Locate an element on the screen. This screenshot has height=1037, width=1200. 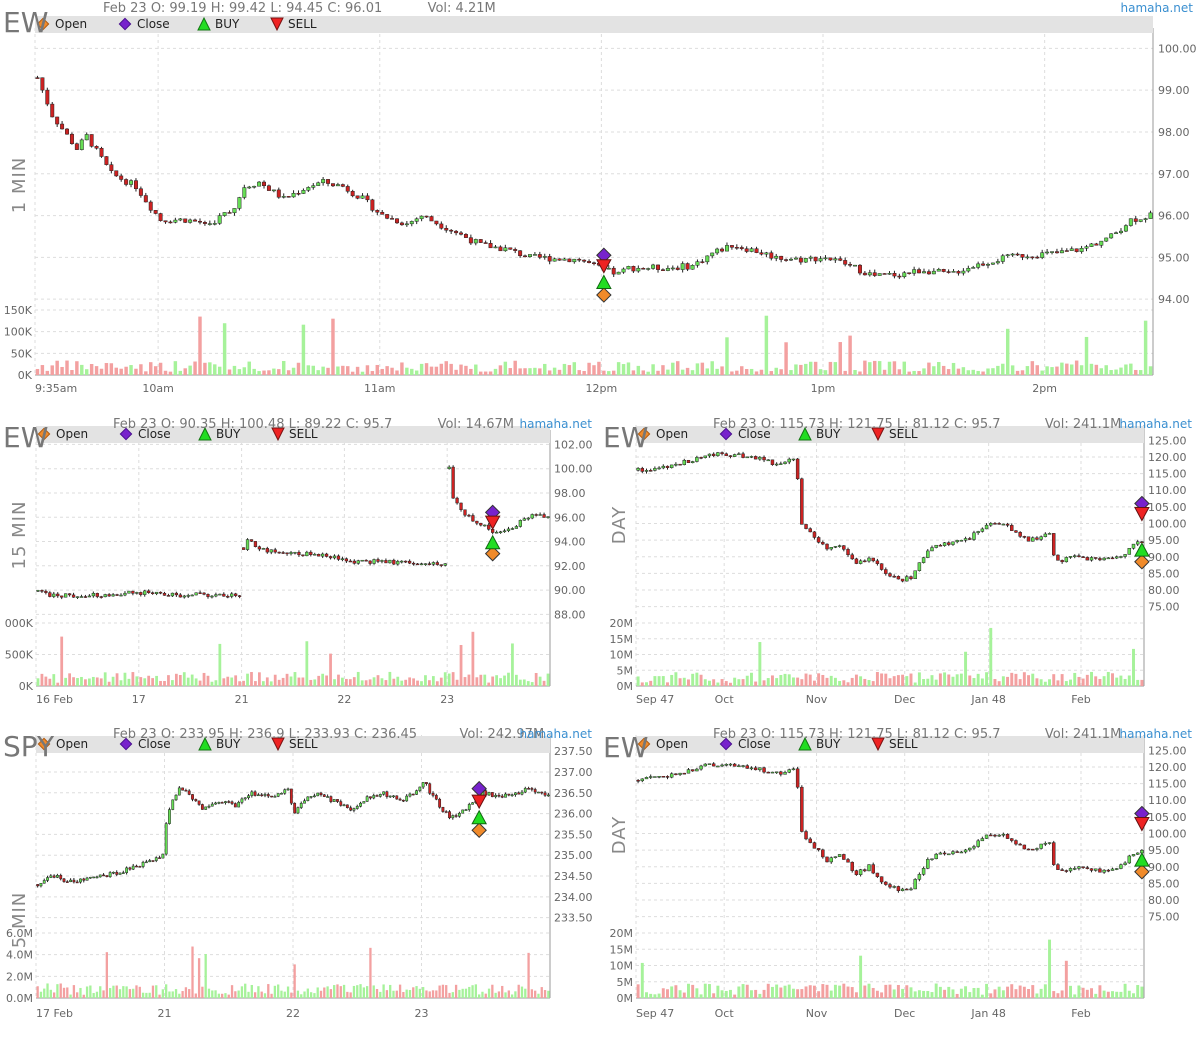
x-axis-label: 23 is located at coordinates (422, 1013).